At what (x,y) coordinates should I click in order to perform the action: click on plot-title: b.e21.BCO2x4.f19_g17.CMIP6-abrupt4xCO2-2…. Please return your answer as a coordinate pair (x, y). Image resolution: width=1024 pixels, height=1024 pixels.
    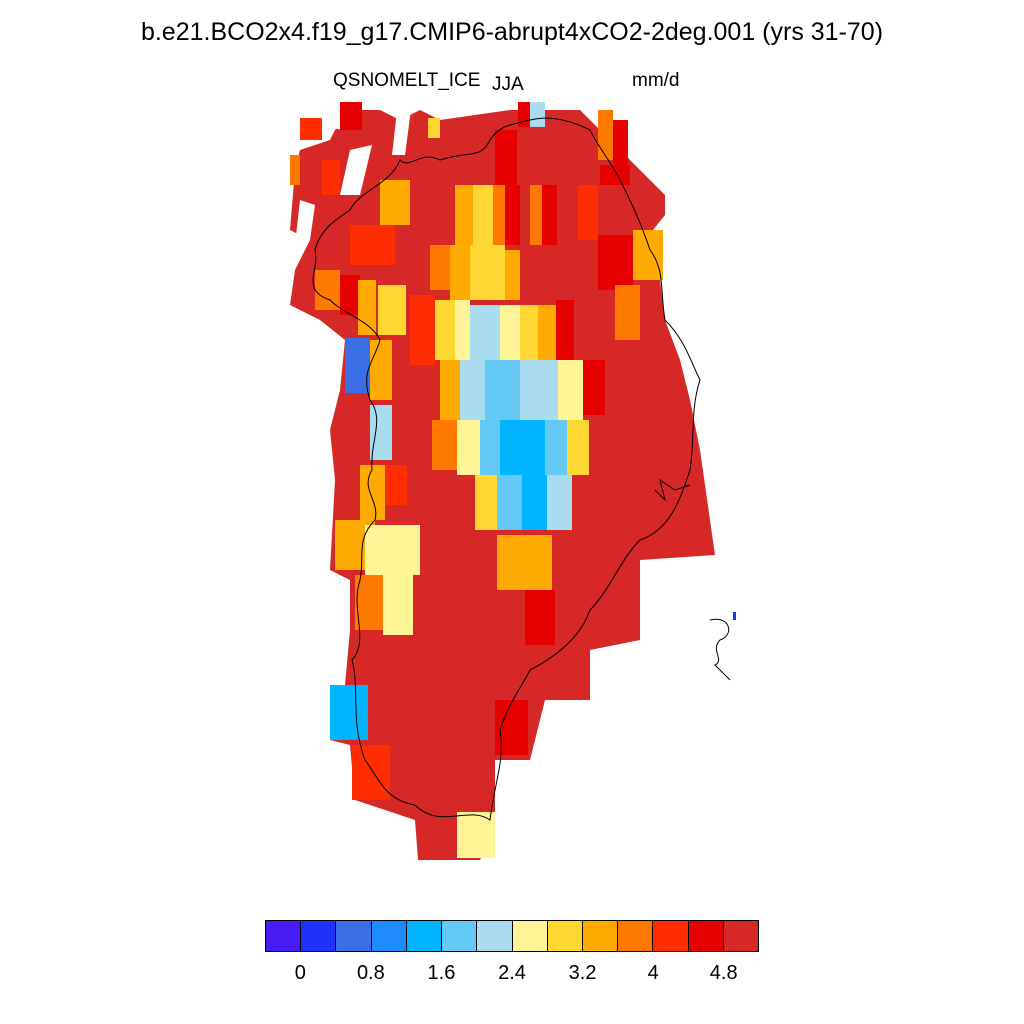
    Looking at the image, I should click on (512, 32).